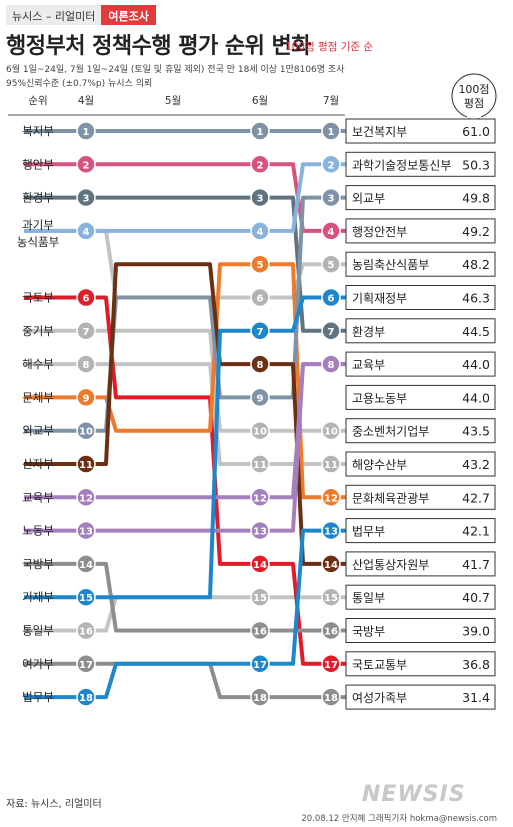 The width and height of the screenshot is (513, 827). What do you see at coordinates (86, 101) in the screenshot?
I see `month-label: 4월` at bounding box center [86, 101].